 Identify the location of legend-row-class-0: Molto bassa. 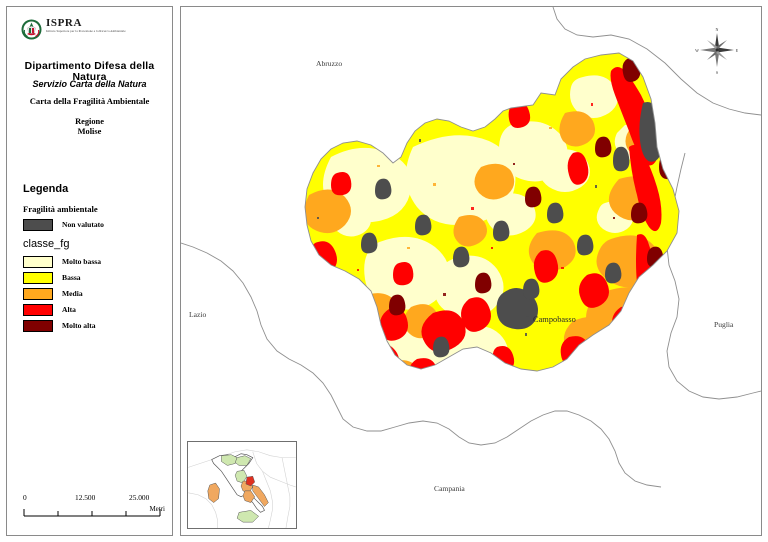
(93, 261).